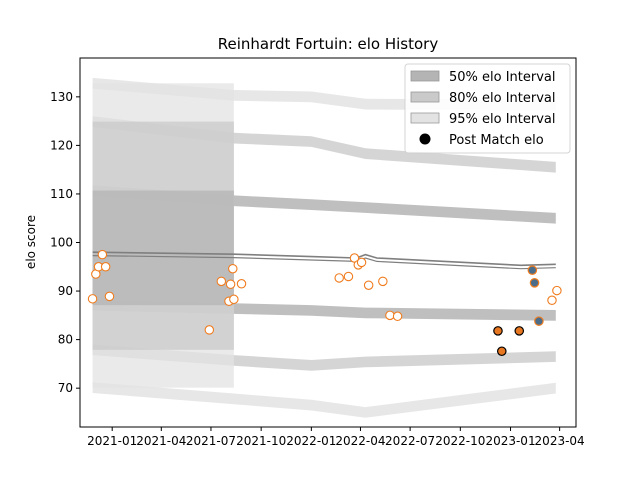 The height and width of the screenshot is (480, 640). I want to click on x-tick-label: 2022-07, so click(410, 441).